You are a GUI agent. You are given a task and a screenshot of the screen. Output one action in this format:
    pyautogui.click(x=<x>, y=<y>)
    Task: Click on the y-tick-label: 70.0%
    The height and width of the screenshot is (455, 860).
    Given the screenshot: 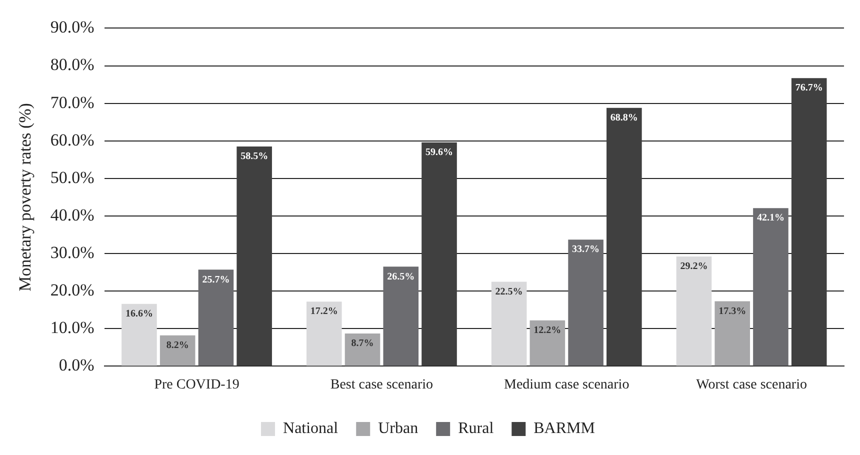 What is the action you would take?
    pyautogui.click(x=72, y=102)
    